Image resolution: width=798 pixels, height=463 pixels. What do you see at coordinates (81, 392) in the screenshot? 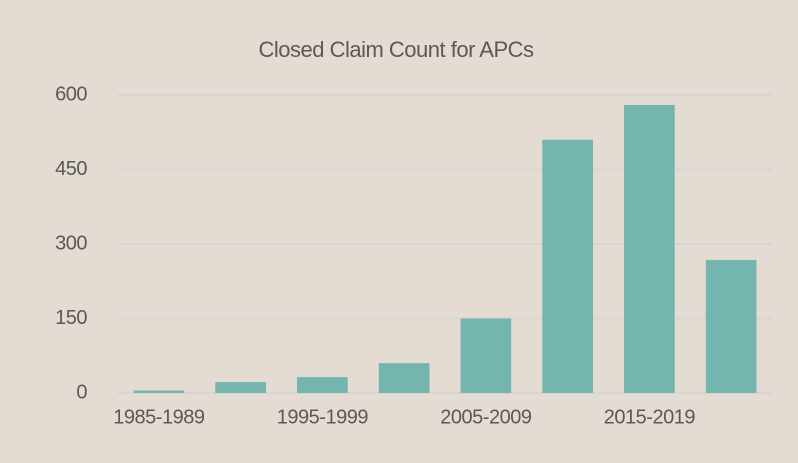
I see `y-tick-label: 0` at bounding box center [81, 392].